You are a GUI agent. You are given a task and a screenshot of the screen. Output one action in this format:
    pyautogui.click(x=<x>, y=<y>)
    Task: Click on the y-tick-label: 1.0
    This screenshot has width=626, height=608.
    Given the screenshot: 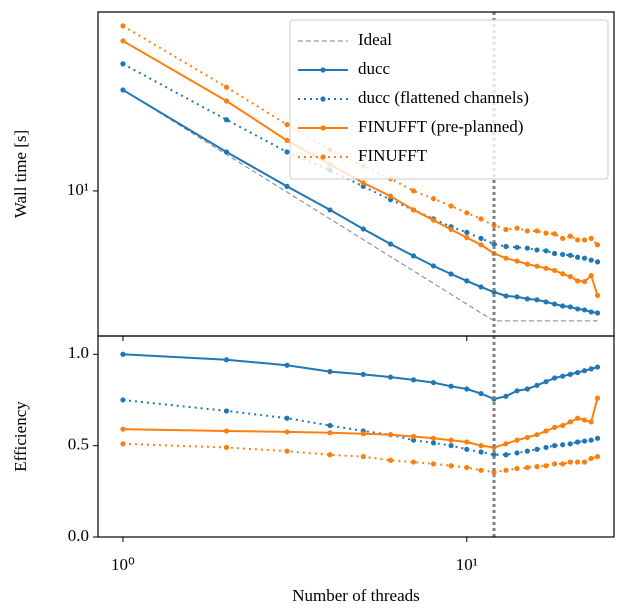 What is the action you would take?
    pyautogui.click(x=78, y=352)
    